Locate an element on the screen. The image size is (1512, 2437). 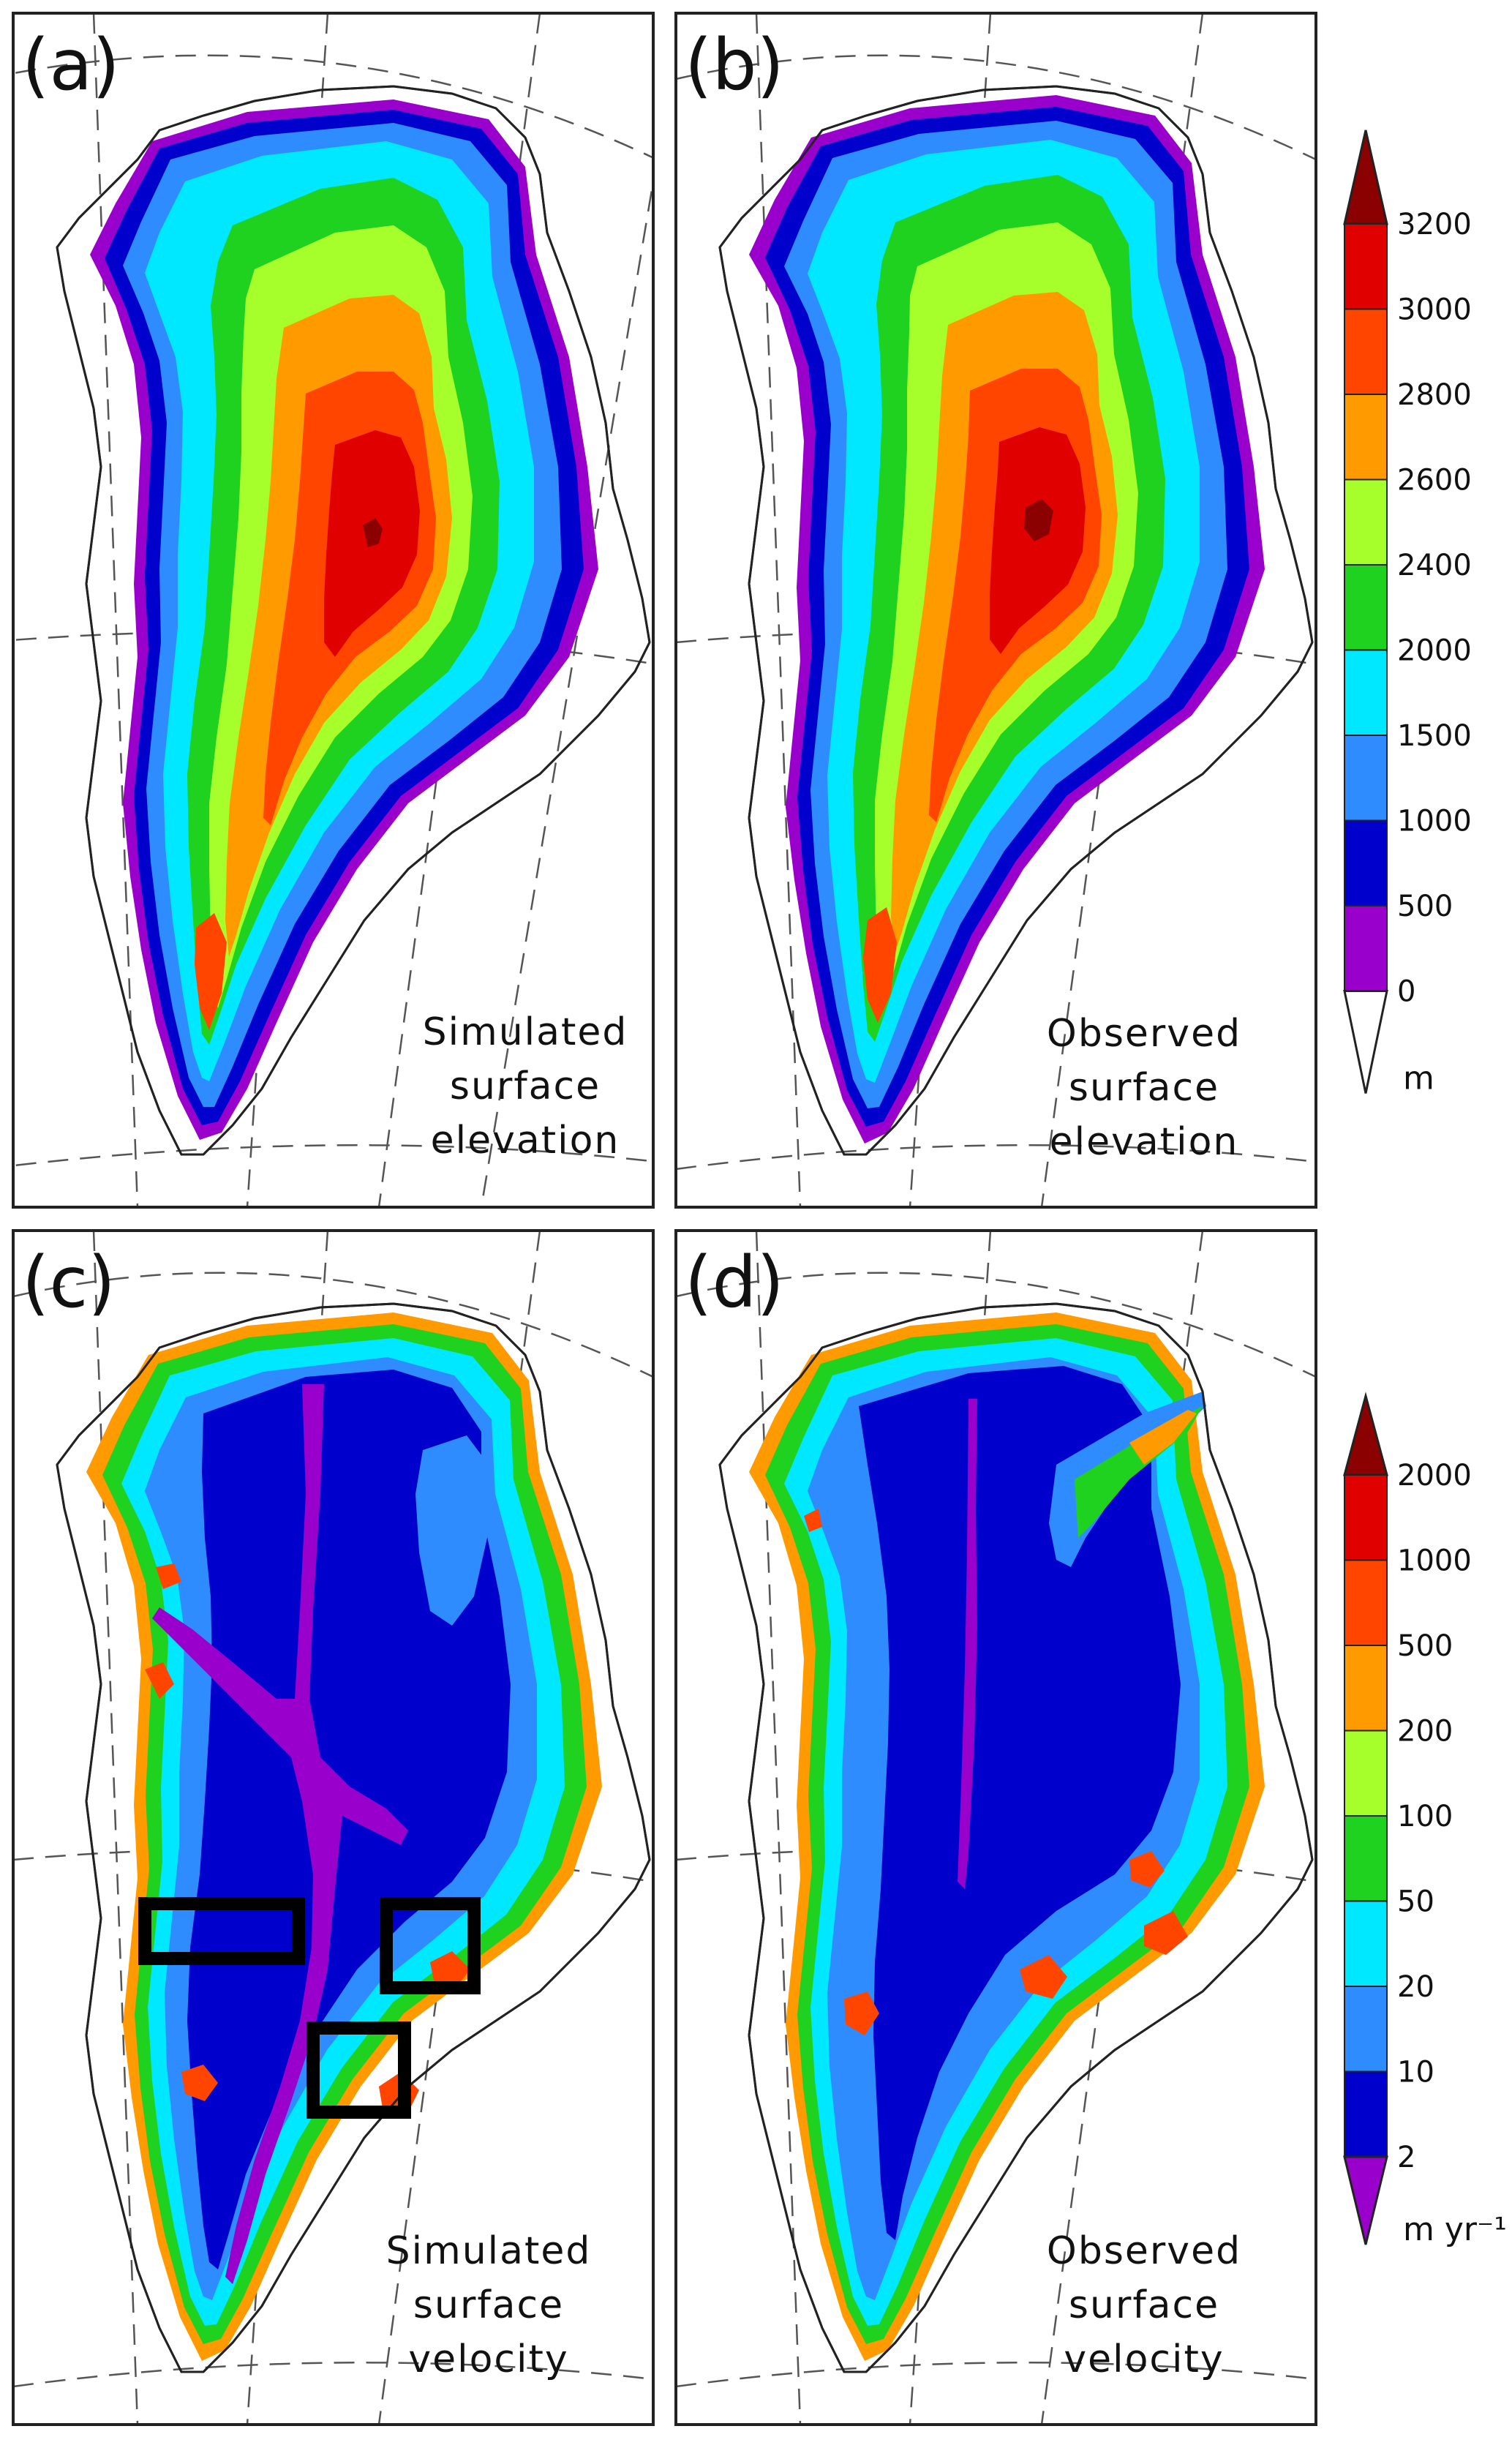
panel-label: (b) is located at coordinates (735, 65).